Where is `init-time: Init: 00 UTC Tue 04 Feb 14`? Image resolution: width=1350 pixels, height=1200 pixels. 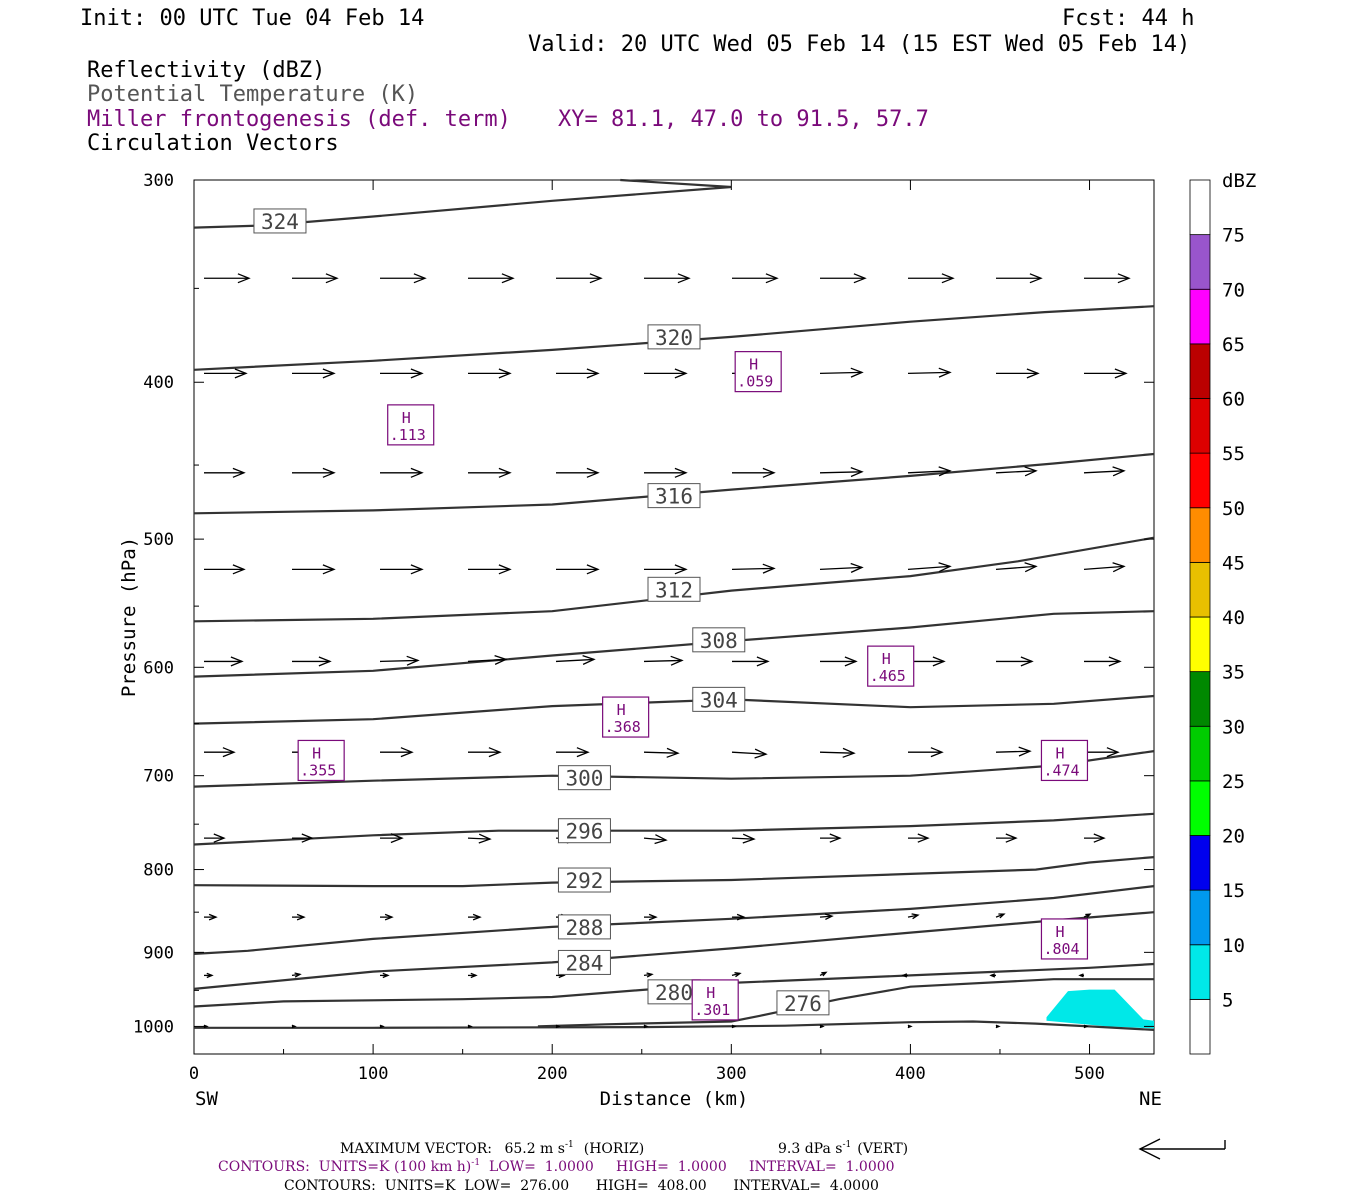 init-time: Init: 00 UTC Tue 04 Feb 14 is located at coordinates (252, 18).